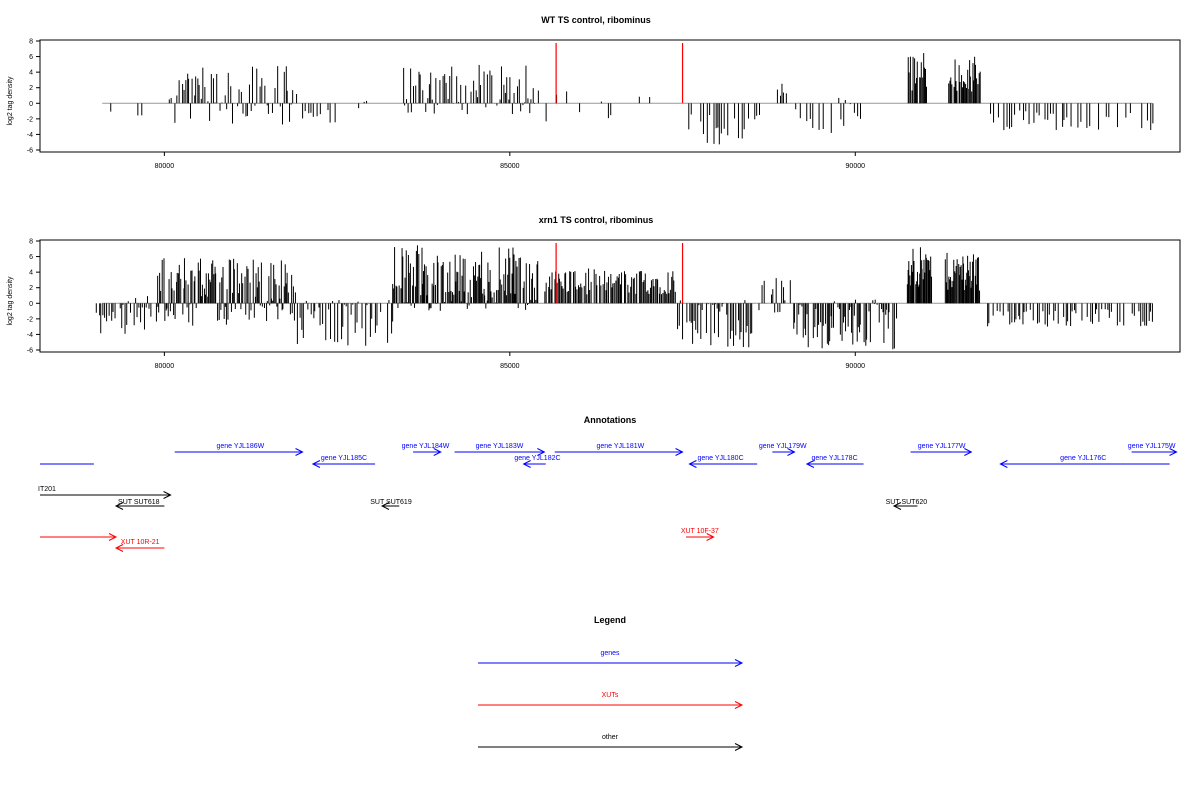  What do you see at coordinates (500, 446) in the screenshot?
I see `feature-label: gene YJL183W` at bounding box center [500, 446].